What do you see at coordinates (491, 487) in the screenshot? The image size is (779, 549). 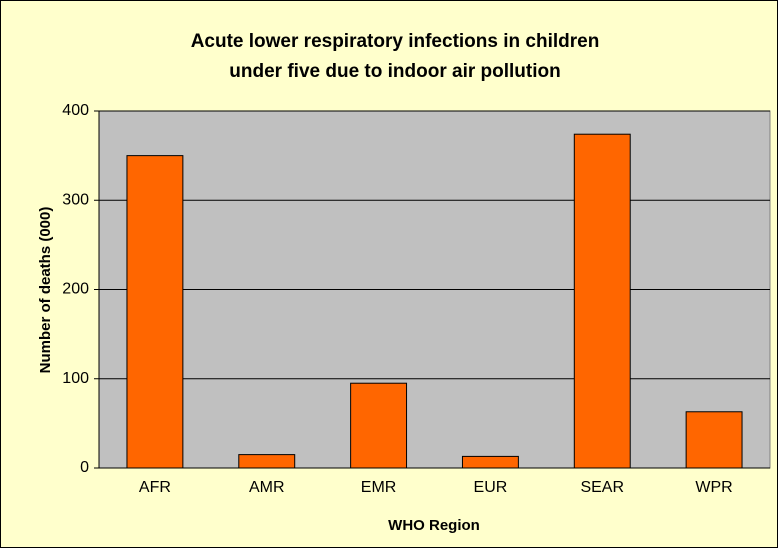 I see `x-tick-label: EUR` at bounding box center [491, 487].